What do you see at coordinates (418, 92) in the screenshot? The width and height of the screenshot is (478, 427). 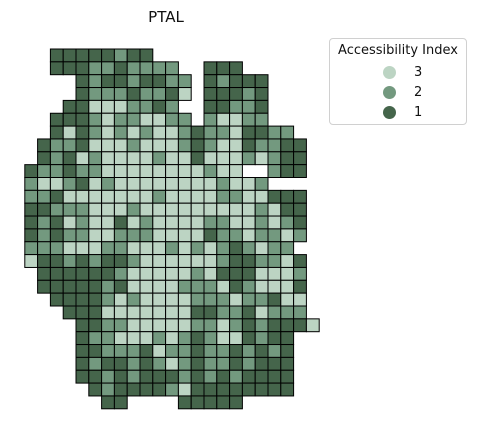 I see `legend-label-2: 2` at bounding box center [418, 92].